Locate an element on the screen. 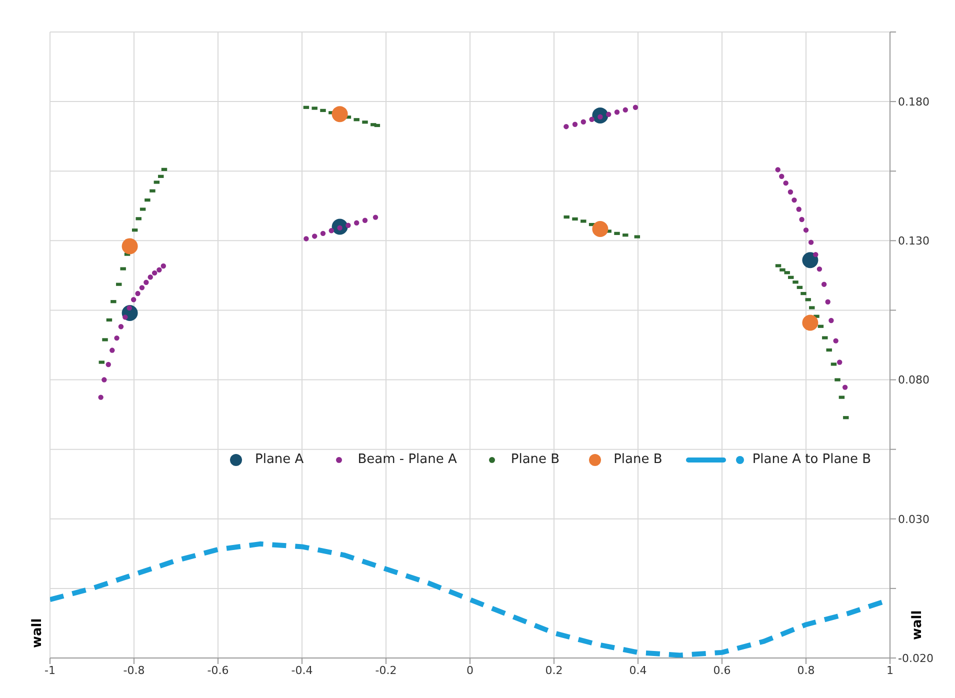  x-tick-label: -0.6 is located at coordinates (218, 670).